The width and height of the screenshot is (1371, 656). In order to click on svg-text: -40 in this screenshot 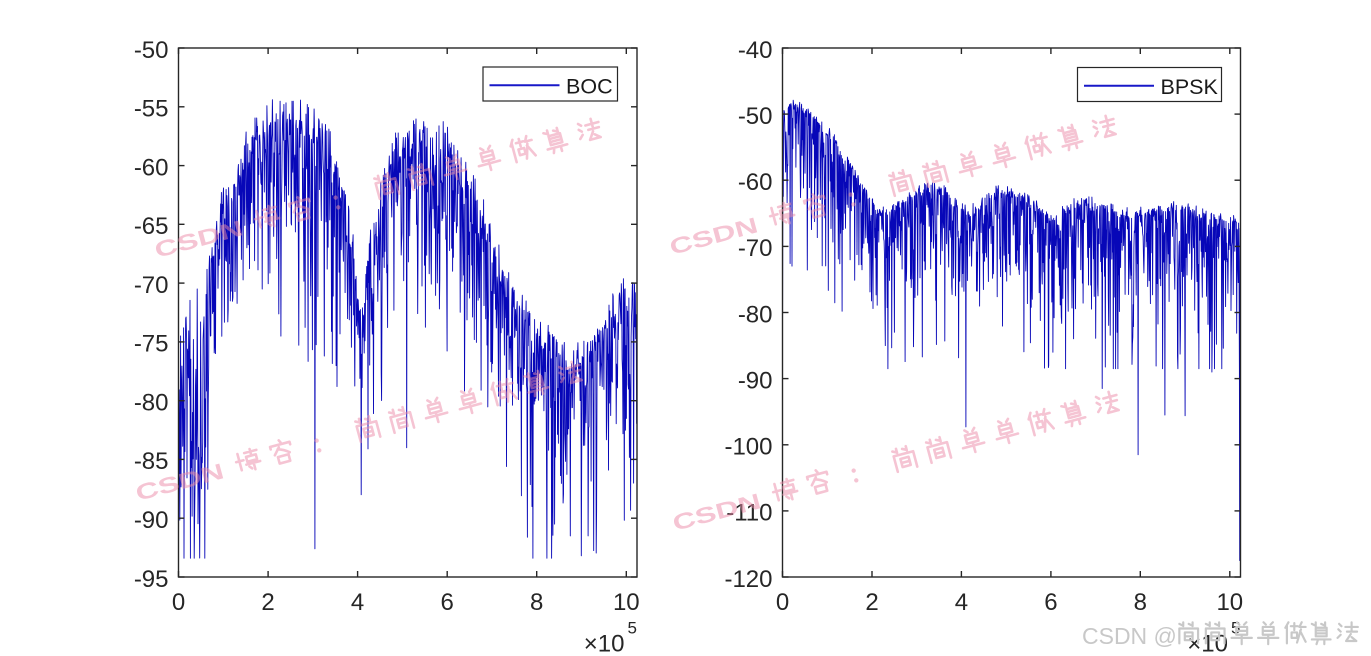, I will do `click(755, 50)`.